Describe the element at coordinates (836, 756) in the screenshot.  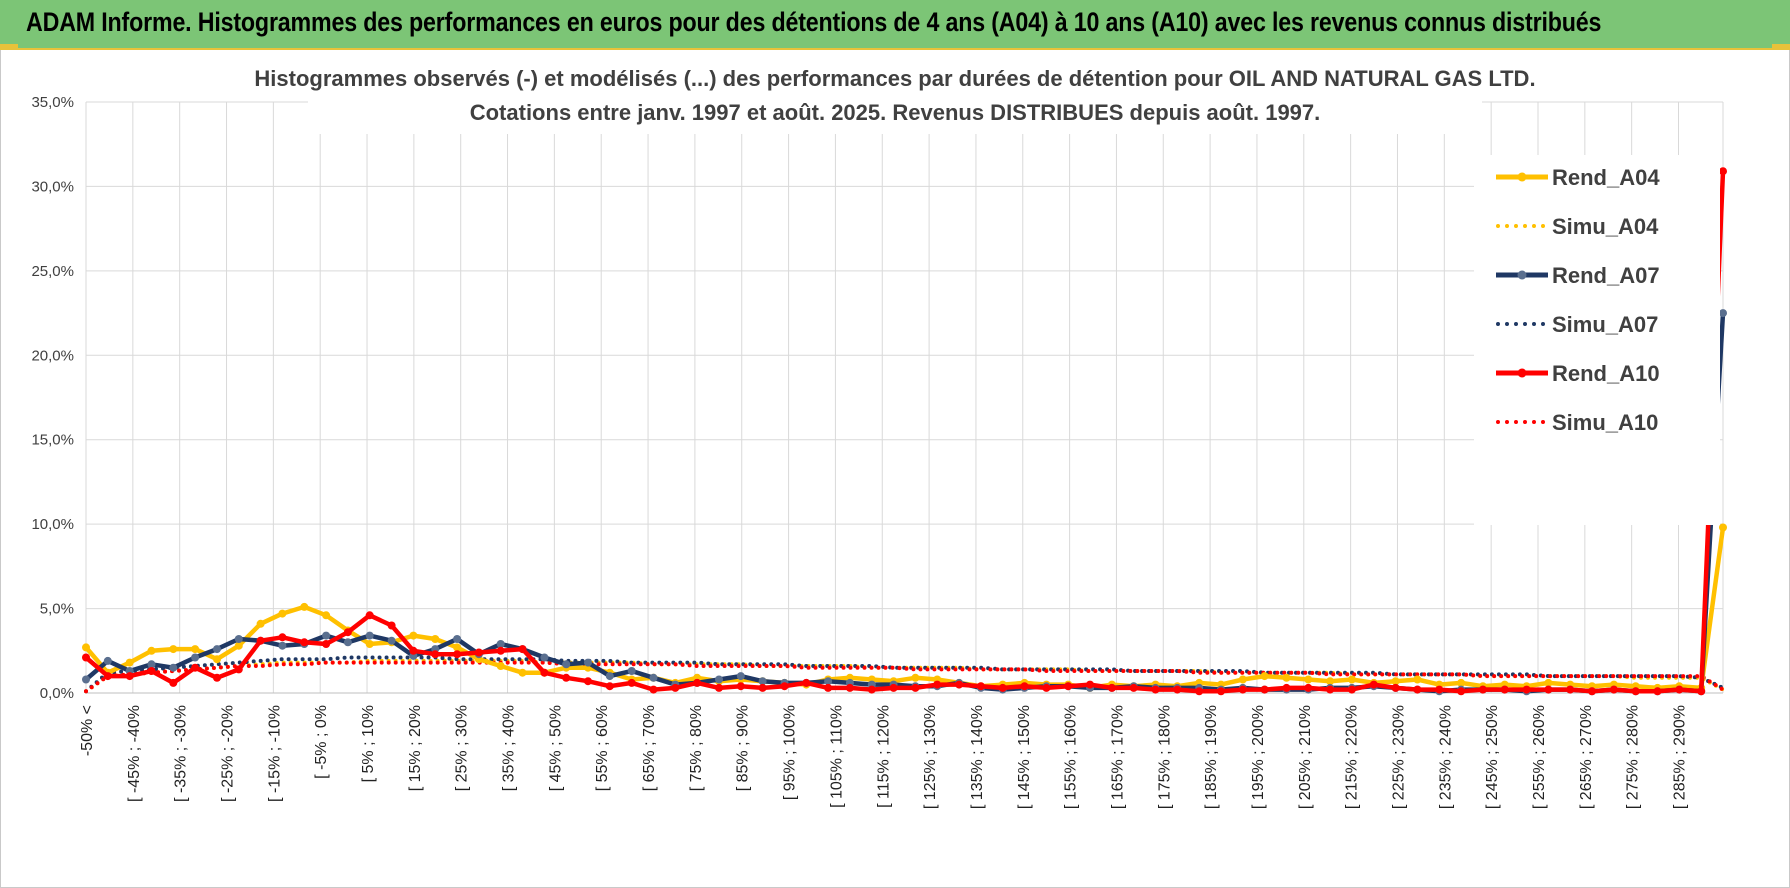
I see `x-tick-label: [ 105% ; 110%` at that location.